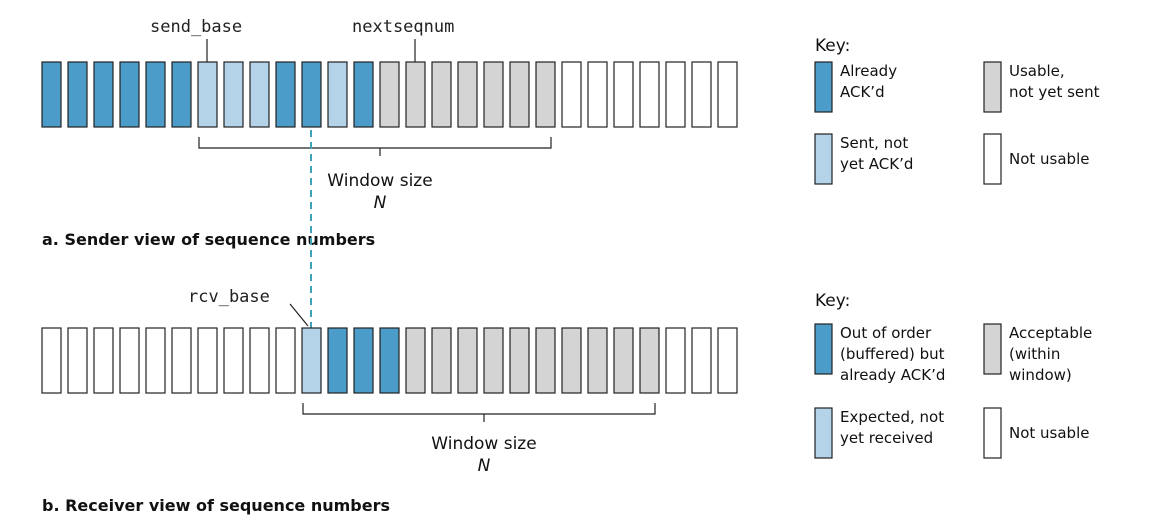 The height and width of the screenshot is (527, 1163). Describe the element at coordinates (992, 349) in the screenshot. I see `receiver-key-swatch-usable` at that location.